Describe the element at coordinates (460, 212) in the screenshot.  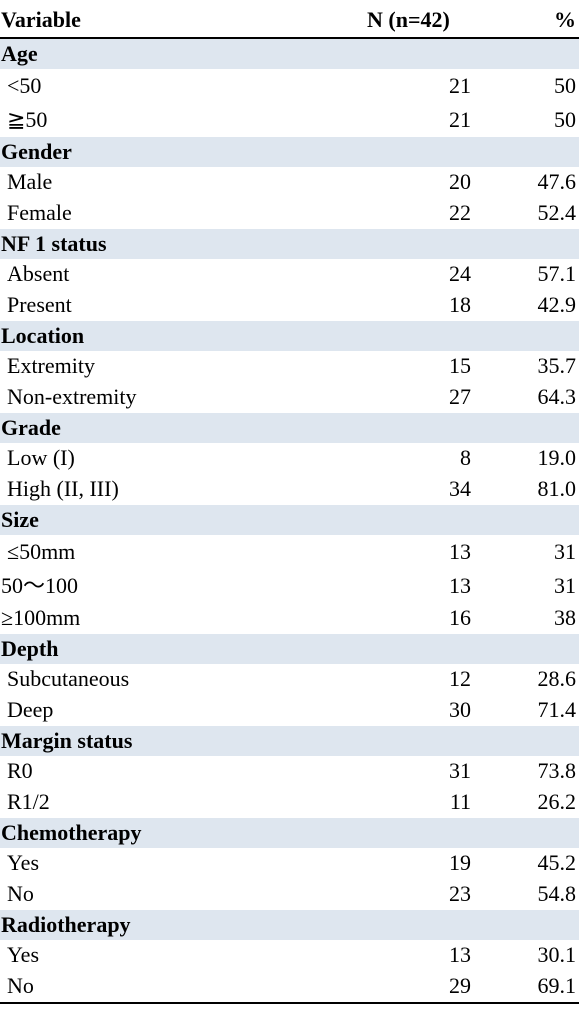
I see `row-n-value: 22` at that location.